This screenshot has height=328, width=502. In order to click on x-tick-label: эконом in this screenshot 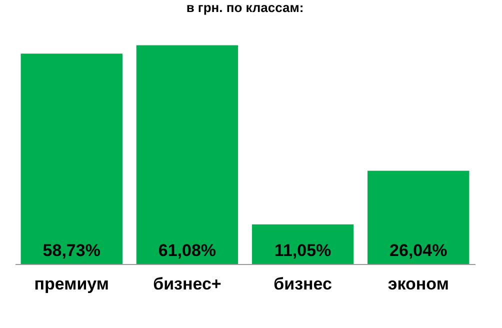, I will do `click(418, 284)`.